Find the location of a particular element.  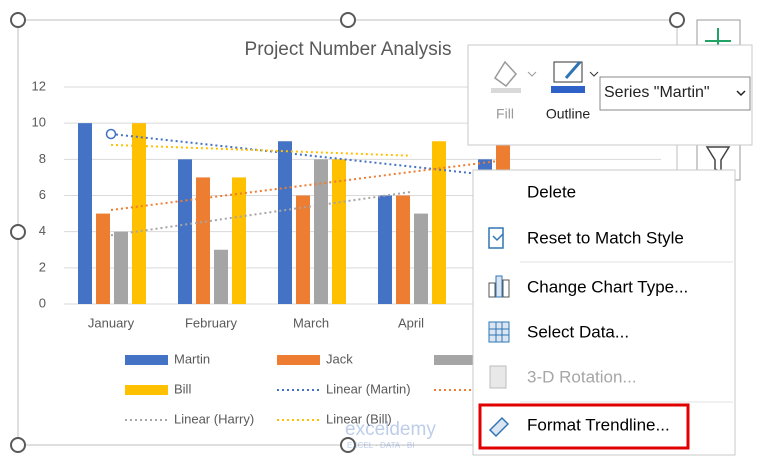

pen-icon is located at coordinates (573, 70).